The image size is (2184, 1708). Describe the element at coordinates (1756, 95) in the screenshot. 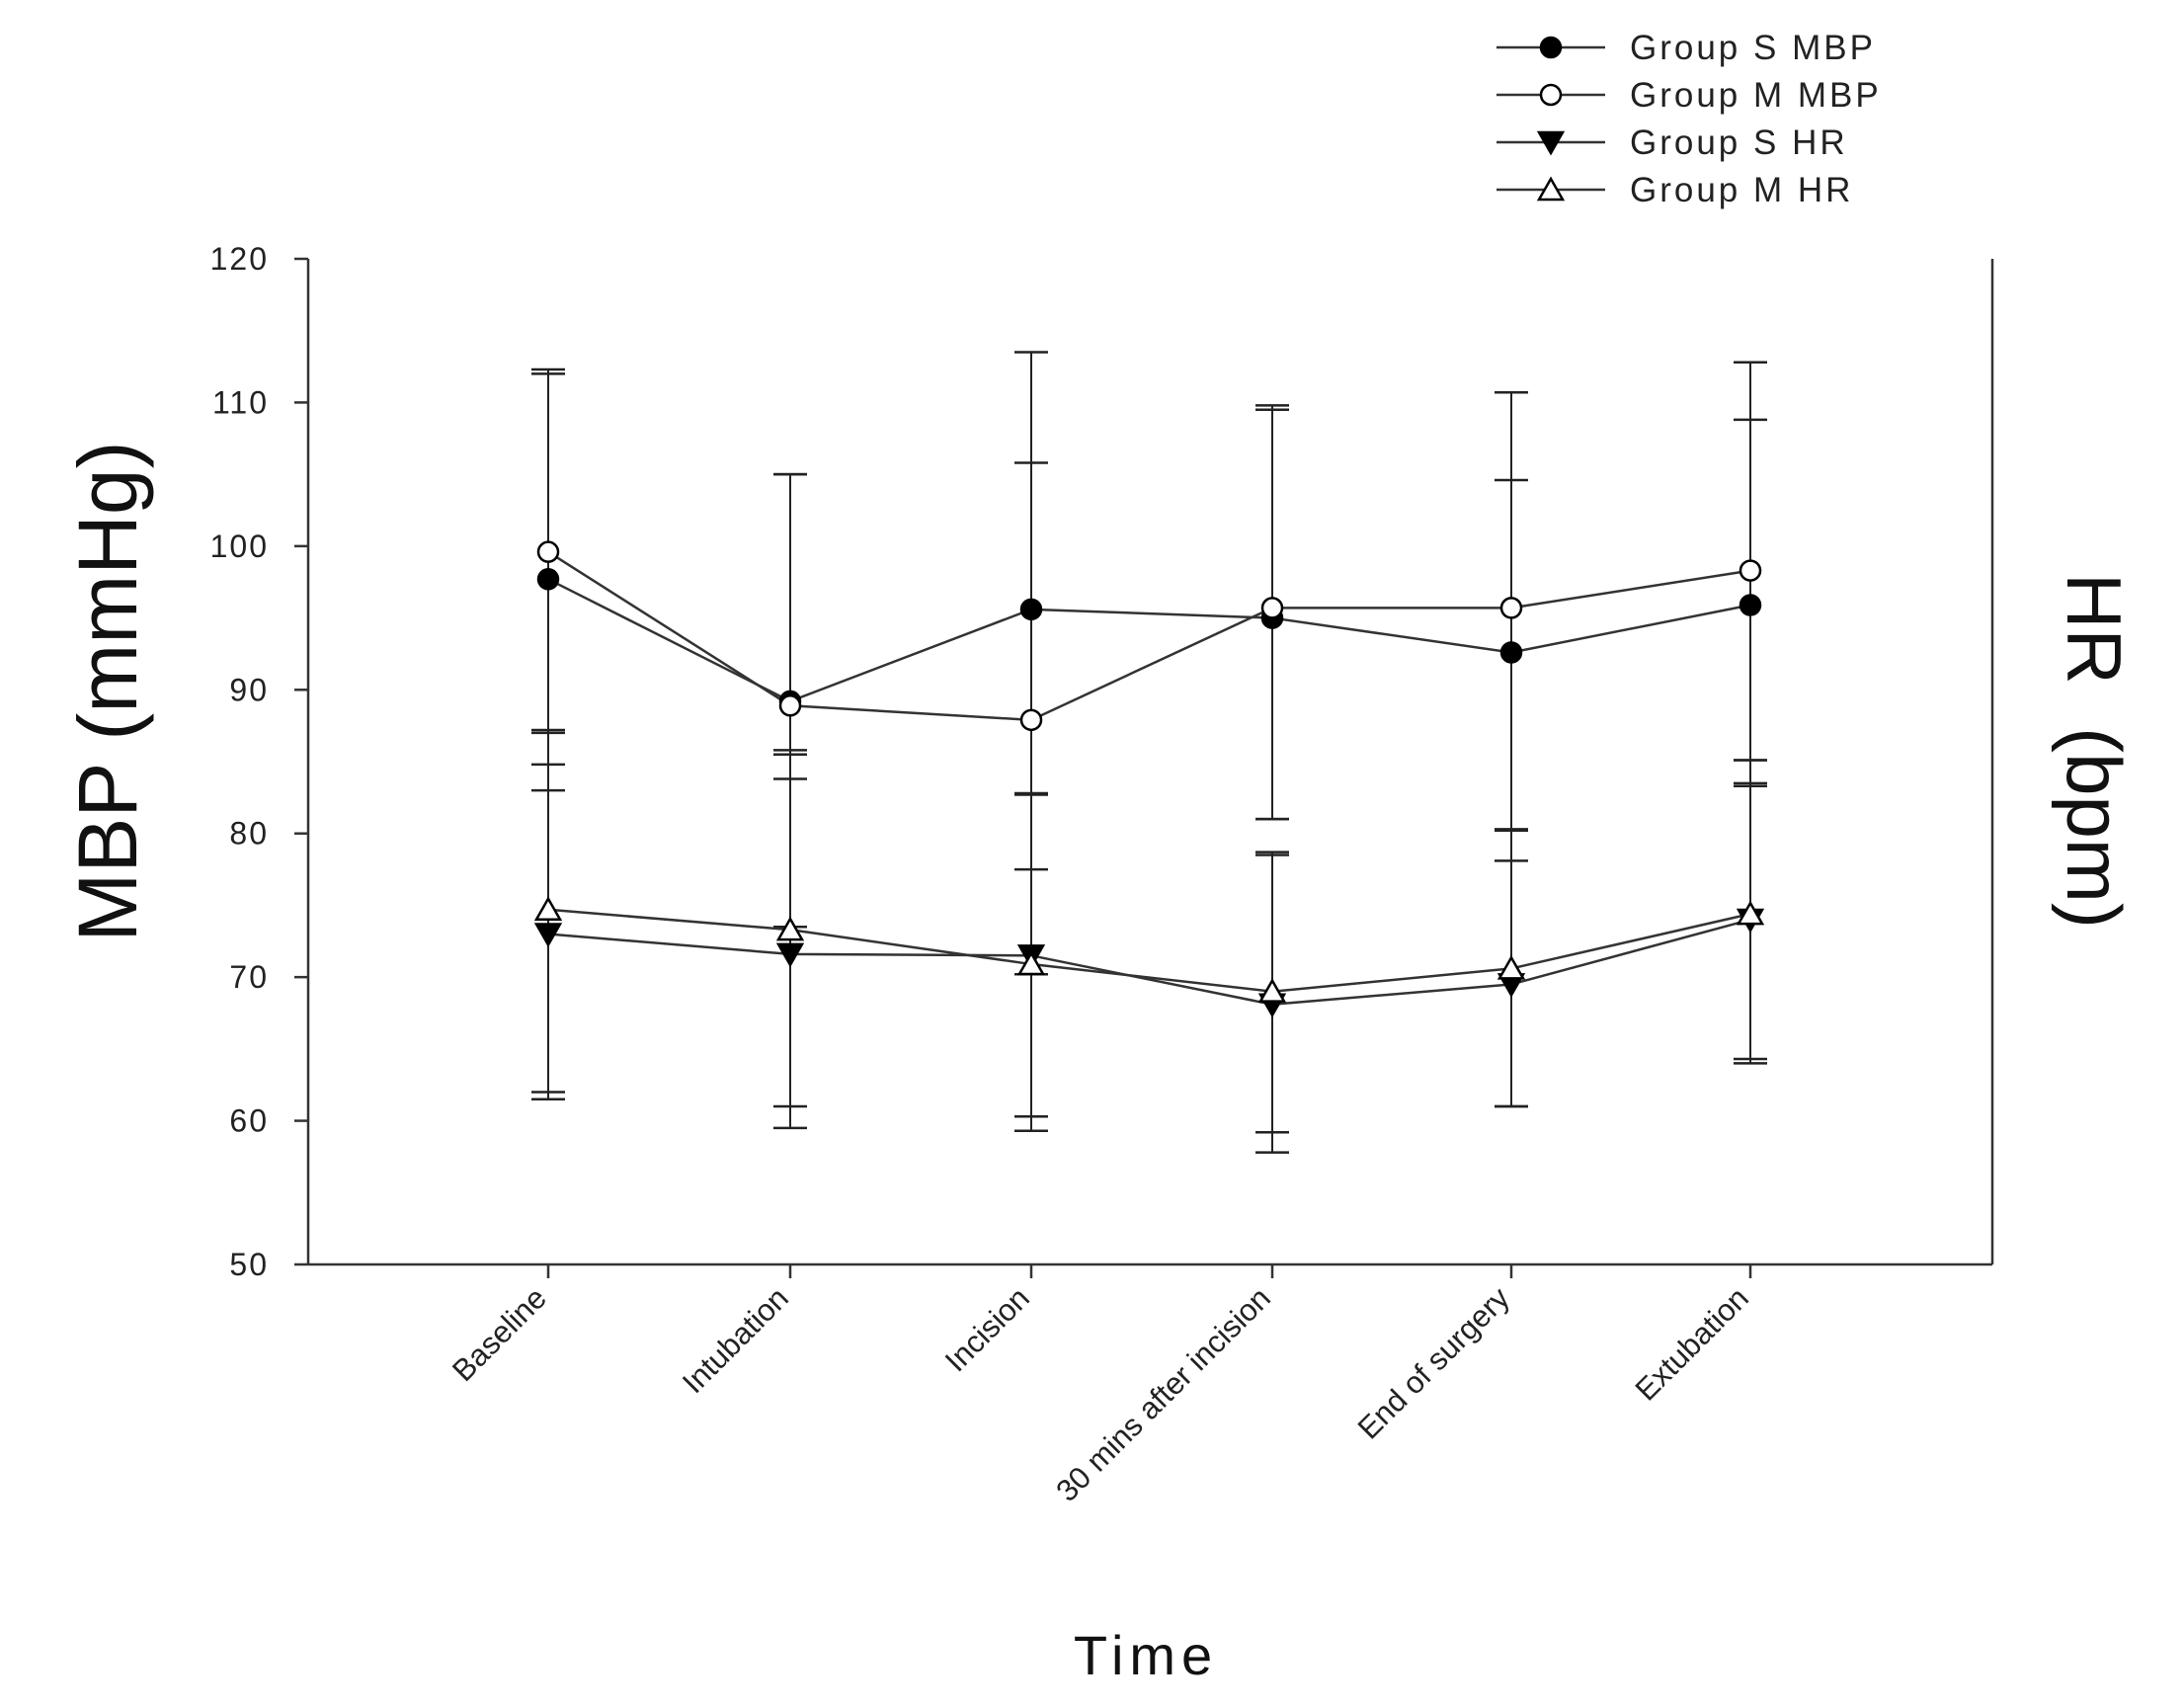

I see `legend-label-group-m-mbp: Group M MBP` at that location.